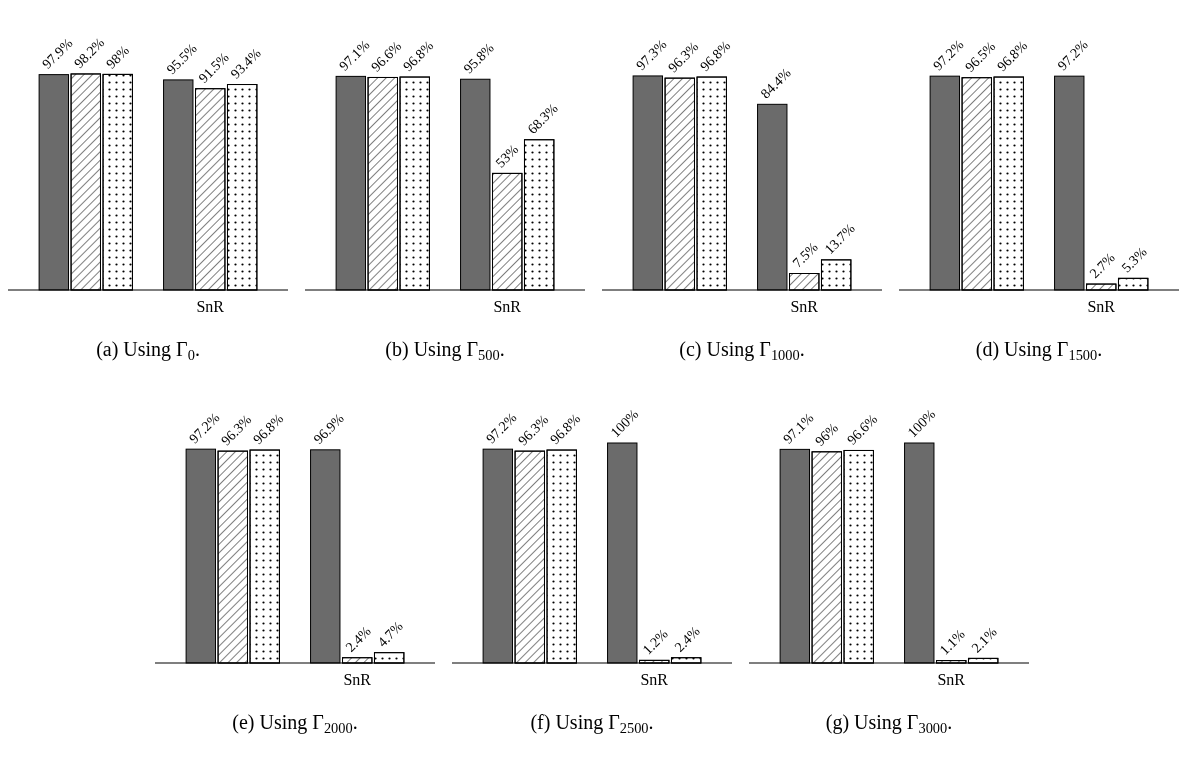 This screenshot has height=758, width=1193. Describe the element at coordinates (889, 723) in the screenshot. I see `text: (g) Using Γ$_{3000}$.` at that location.